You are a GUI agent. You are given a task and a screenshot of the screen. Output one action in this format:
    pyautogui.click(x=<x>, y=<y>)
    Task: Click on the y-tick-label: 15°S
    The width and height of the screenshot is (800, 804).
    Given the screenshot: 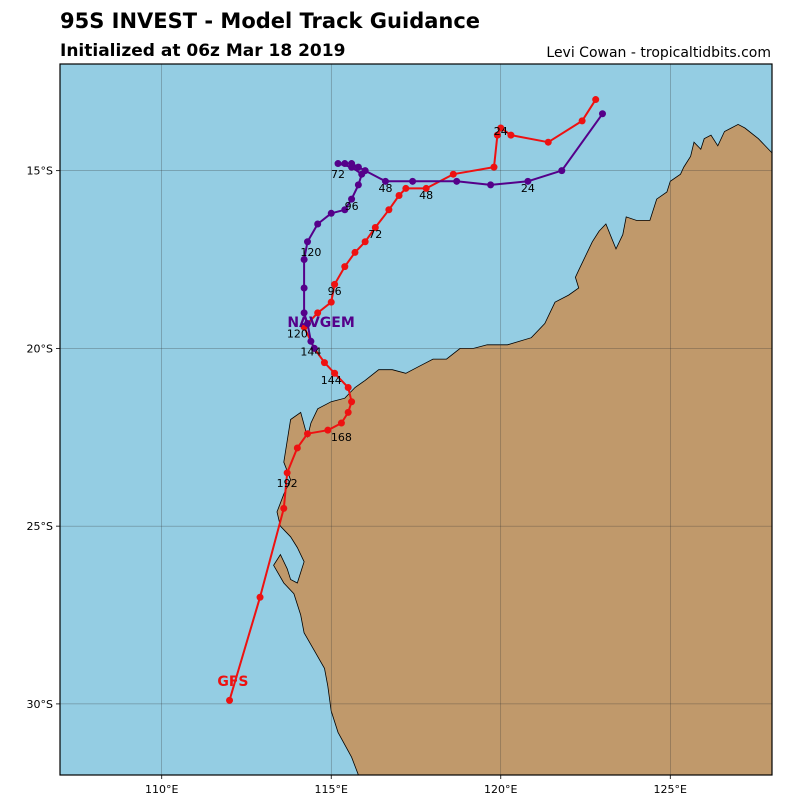 What is the action you would take?
    pyautogui.click(x=40, y=171)
    